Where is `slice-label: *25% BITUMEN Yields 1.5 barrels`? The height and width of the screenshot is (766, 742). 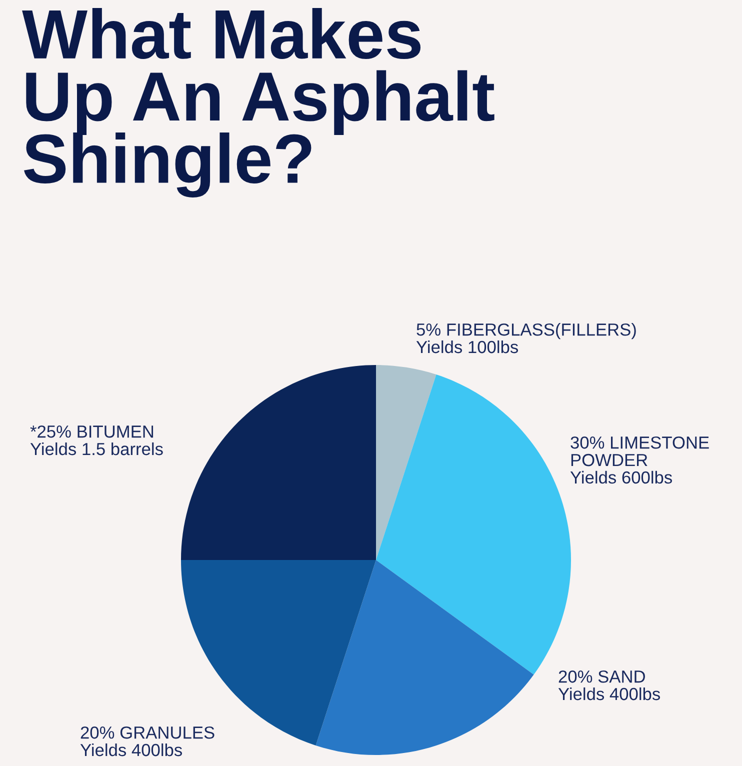
slice-label: *25% BITUMEN Yields 1.5 barrels is located at coordinates (96, 440).